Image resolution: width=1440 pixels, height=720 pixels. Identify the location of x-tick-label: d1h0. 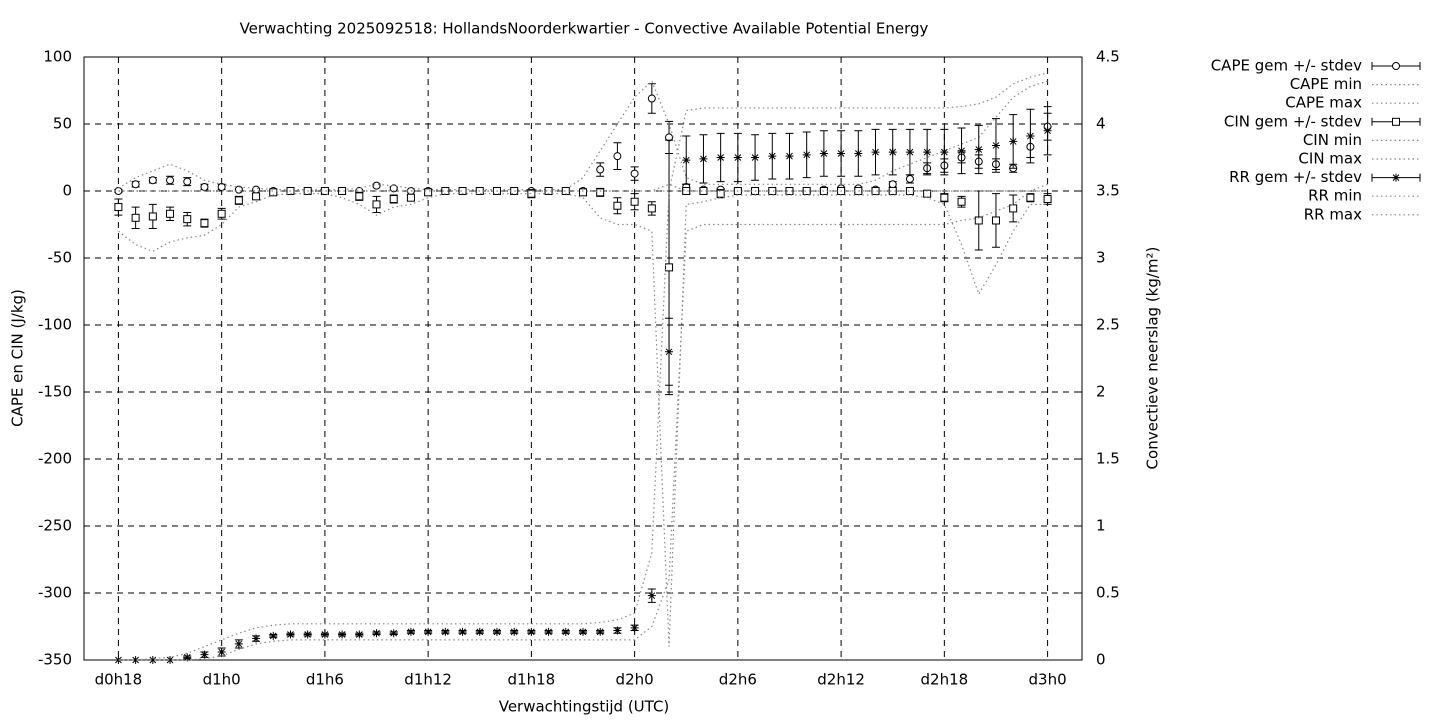
(222, 680).